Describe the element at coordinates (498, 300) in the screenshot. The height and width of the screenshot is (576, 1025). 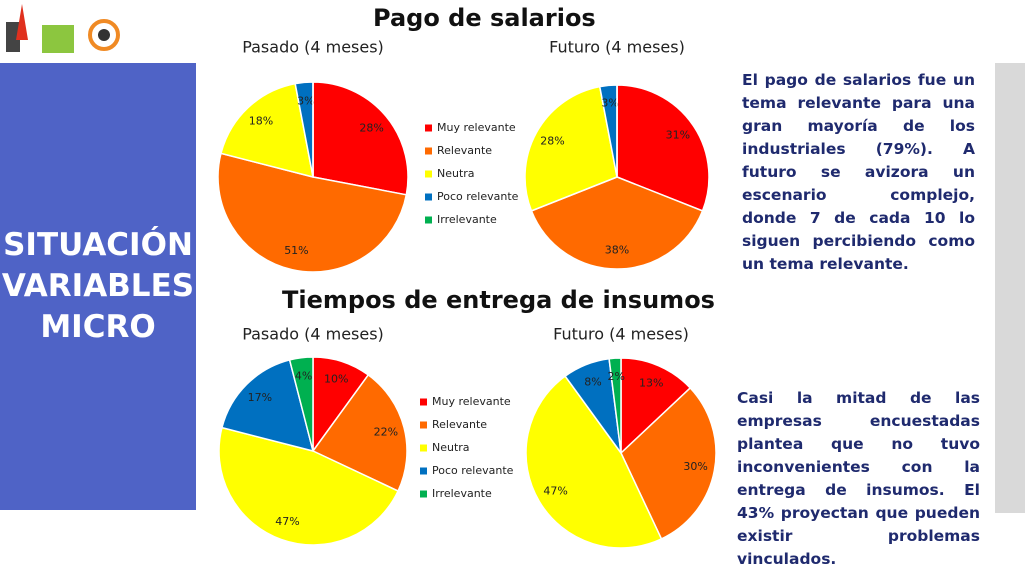
I see `section-title: Tiempos de entrega de insumos` at that location.